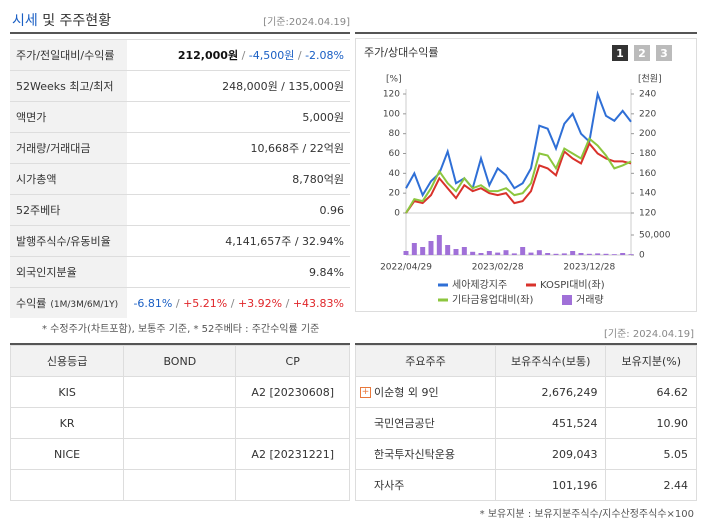 This screenshot has width=702, height=525. Describe the element at coordinates (395, 174) in the screenshot. I see `y-tick-label: 40` at that location.